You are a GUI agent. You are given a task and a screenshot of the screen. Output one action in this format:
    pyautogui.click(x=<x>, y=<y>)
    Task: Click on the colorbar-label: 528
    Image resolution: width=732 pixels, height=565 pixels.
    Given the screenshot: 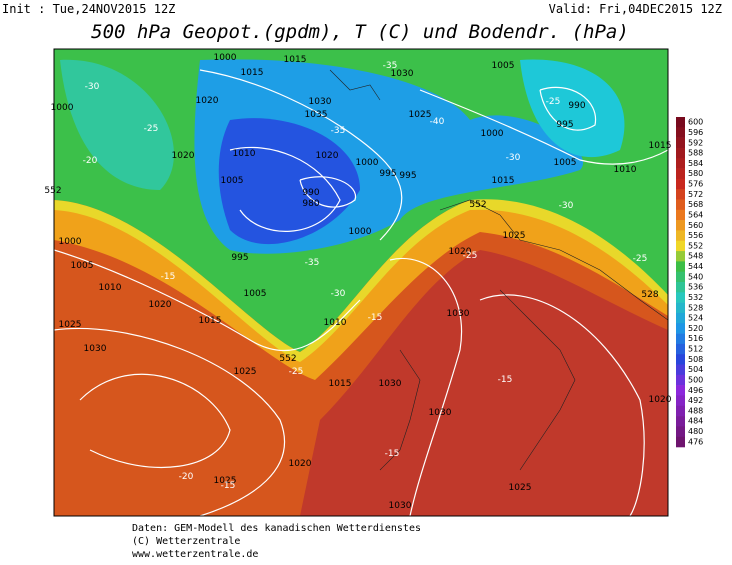 What is the action you would take?
    pyautogui.click(x=695, y=307)
    